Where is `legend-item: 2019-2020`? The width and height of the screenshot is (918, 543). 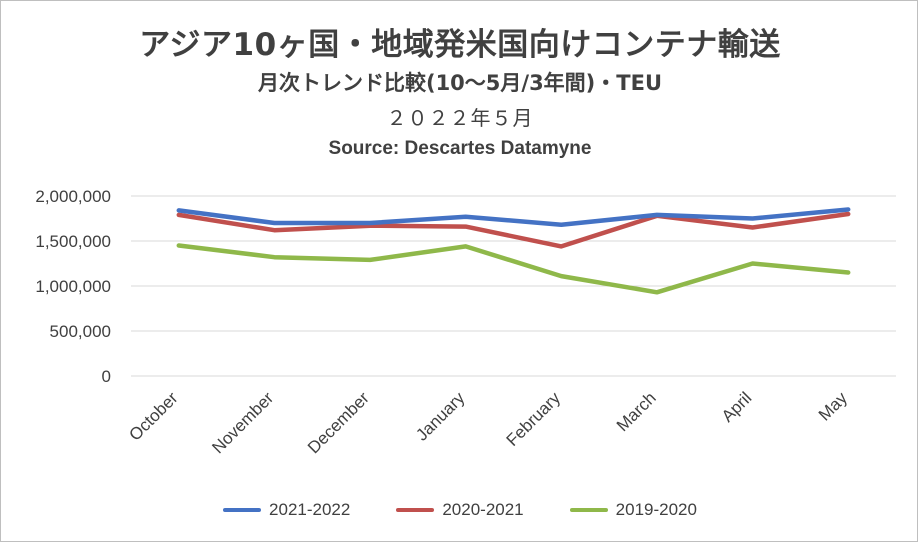
legend-item: 2019-2020 is located at coordinates (633, 510).